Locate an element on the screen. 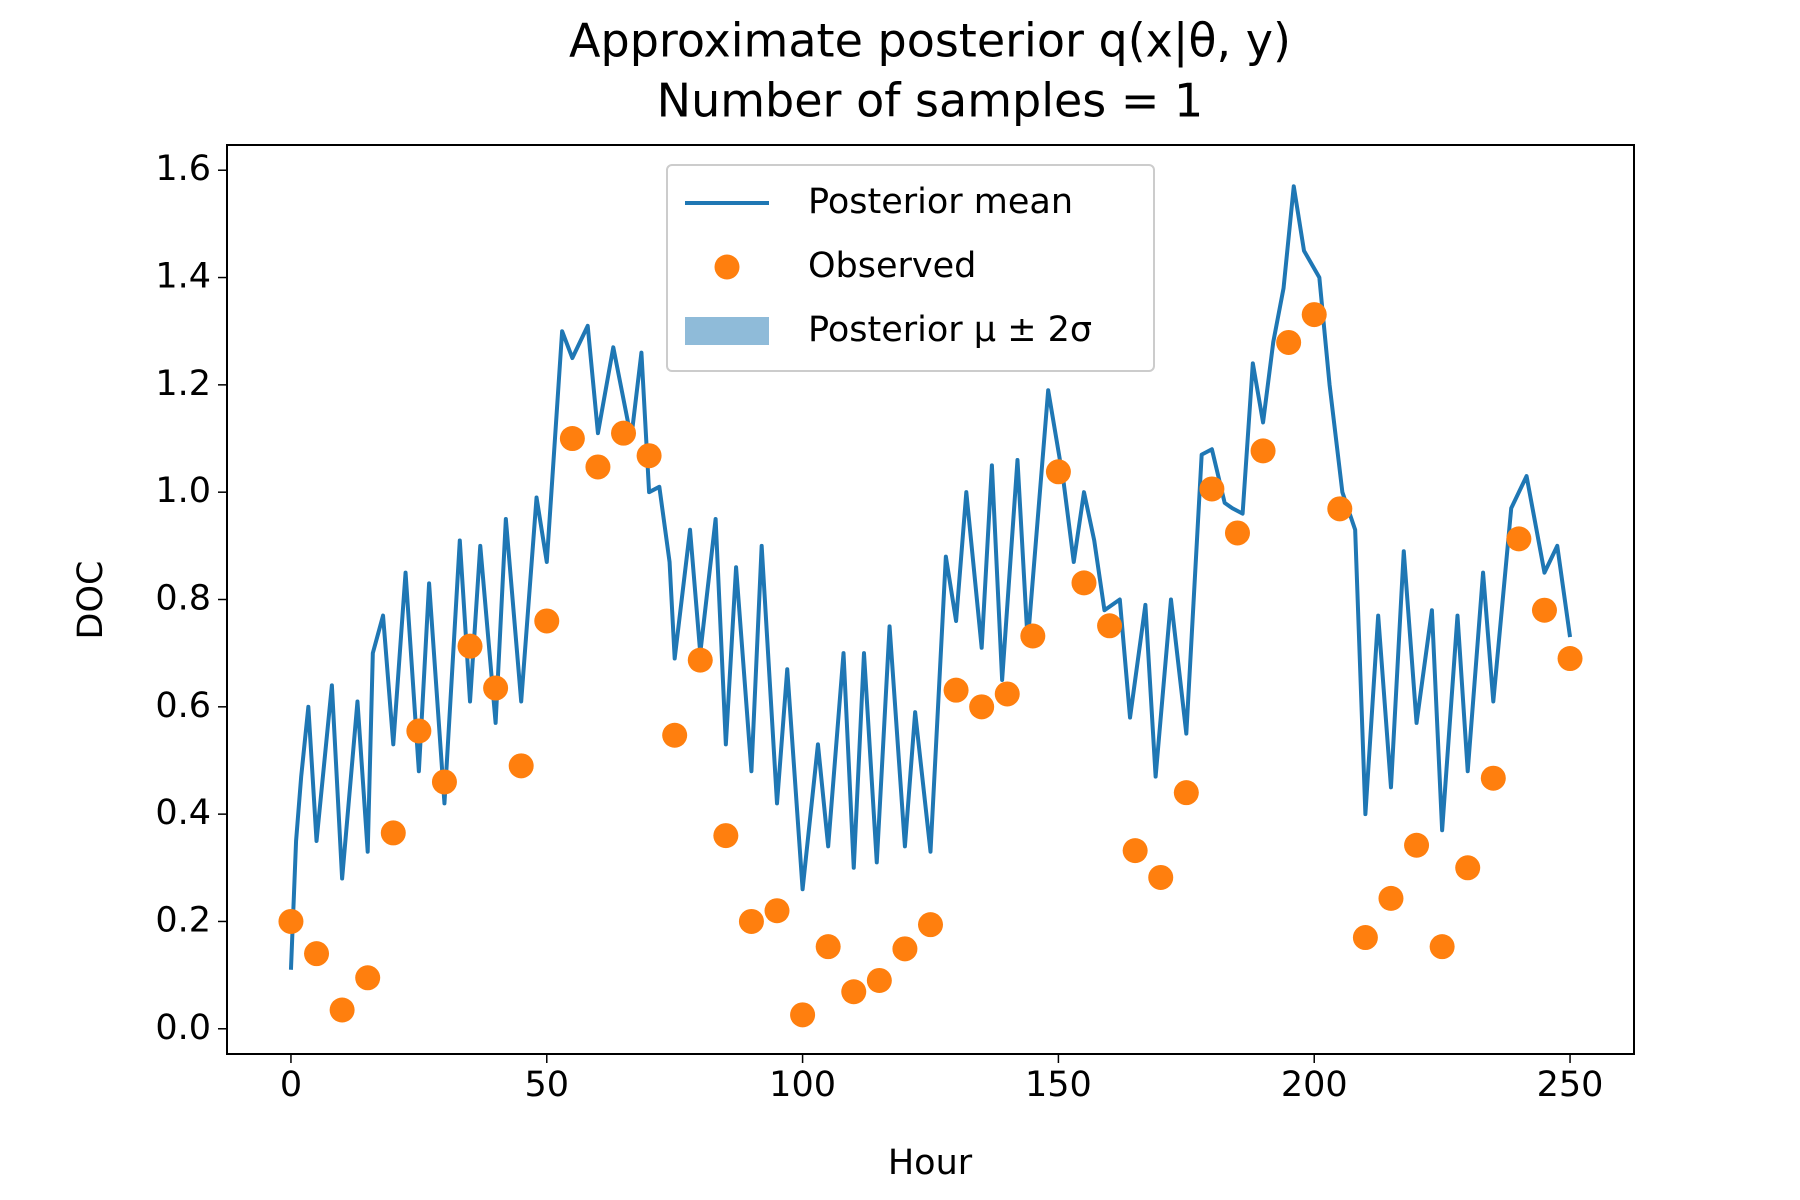 The width and height of the screenshot is (1800, 1200). y-axis-label: DOC is located at coordinates (91, 600).